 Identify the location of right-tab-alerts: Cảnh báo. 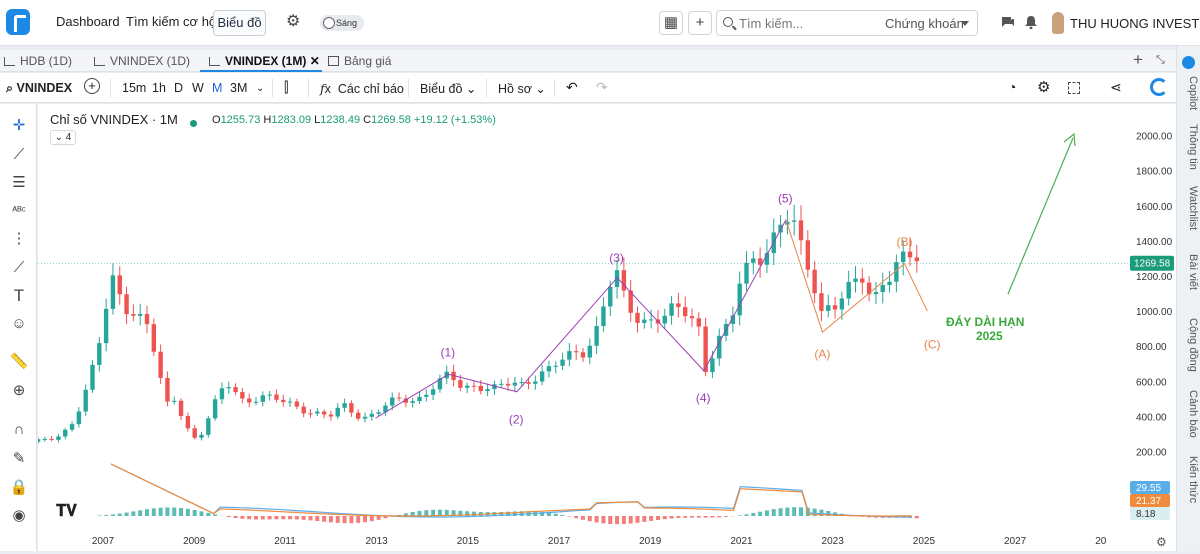
(1189, 414).